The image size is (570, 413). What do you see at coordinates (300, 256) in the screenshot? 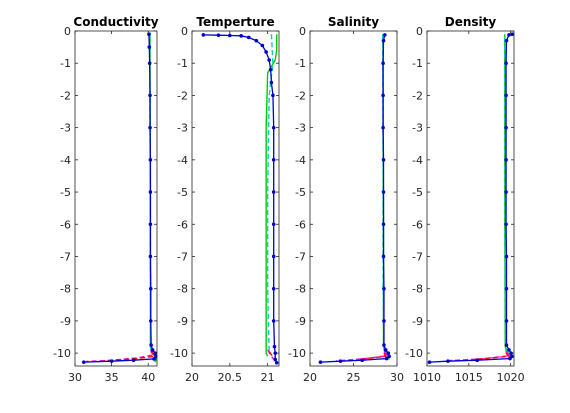
I see `salinity-ytick-label: -7` at bounding box center [300, 256].